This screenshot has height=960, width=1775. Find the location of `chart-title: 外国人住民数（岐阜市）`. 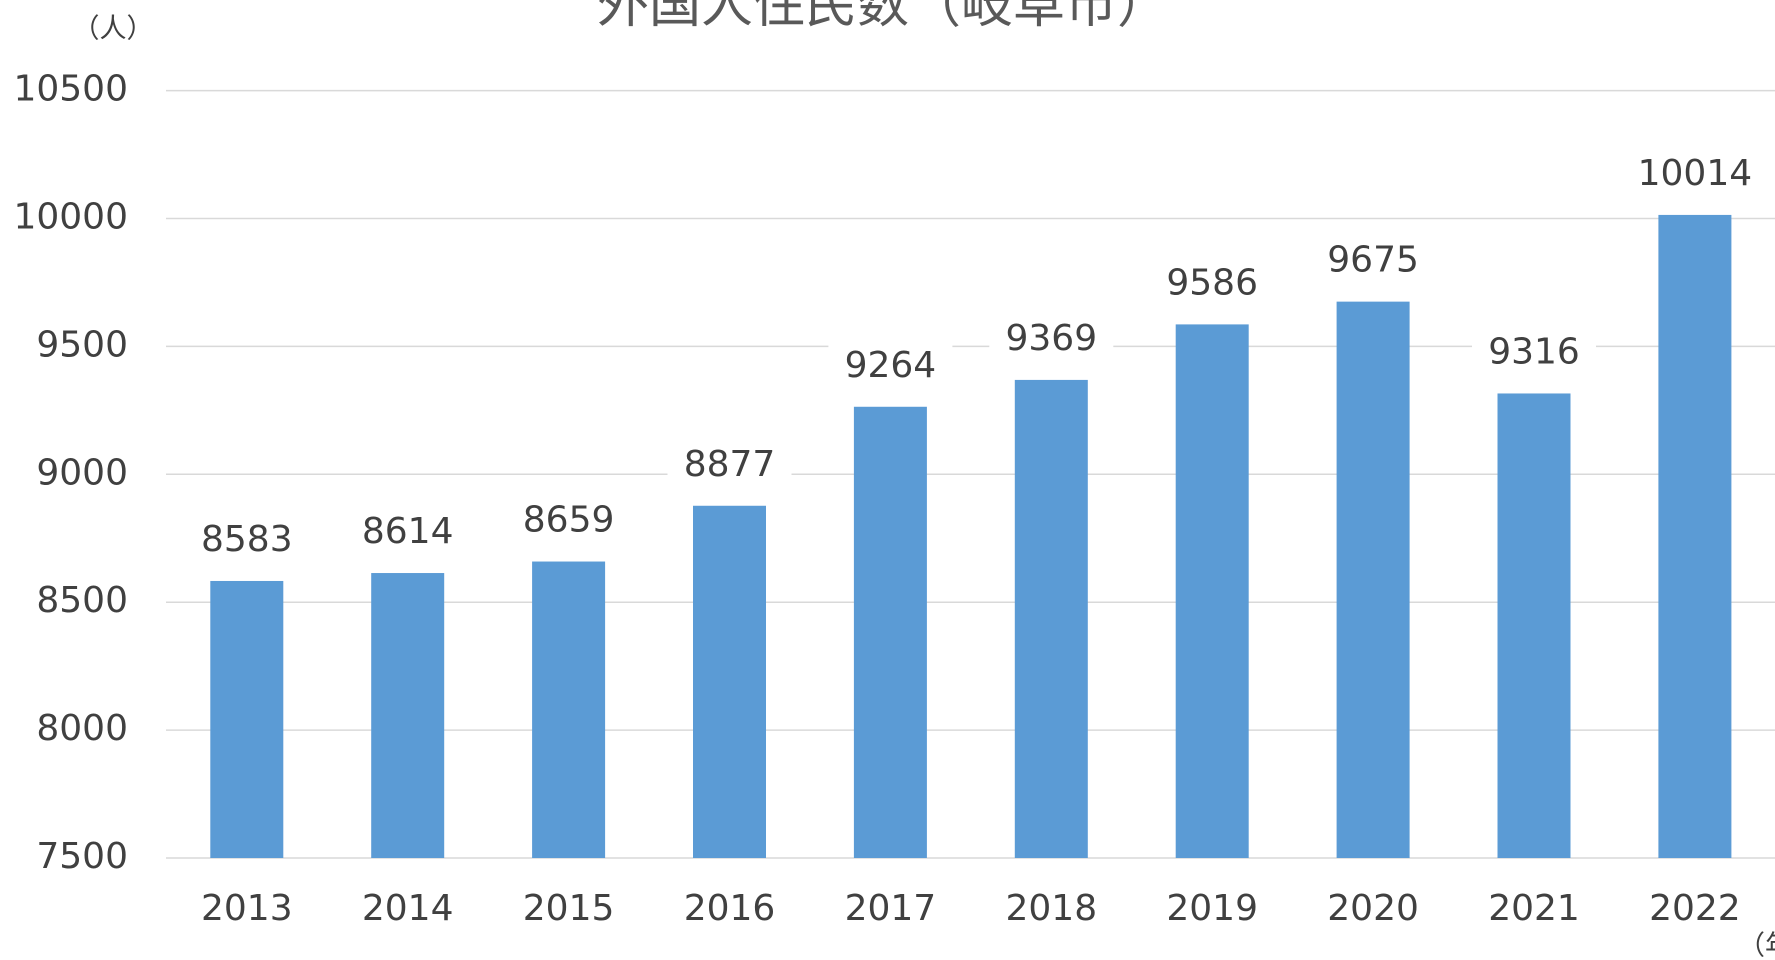

chart-title: 外国人住民数（岐阜市） is located at coordinates (883, 17).